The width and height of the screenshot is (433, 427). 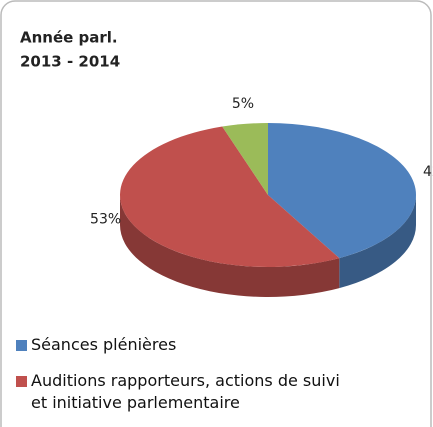 What do you see at coordinates (104, 344) in the screenshot?
I see `legend-label: Séances plénières` at bounding box center [104, 344].